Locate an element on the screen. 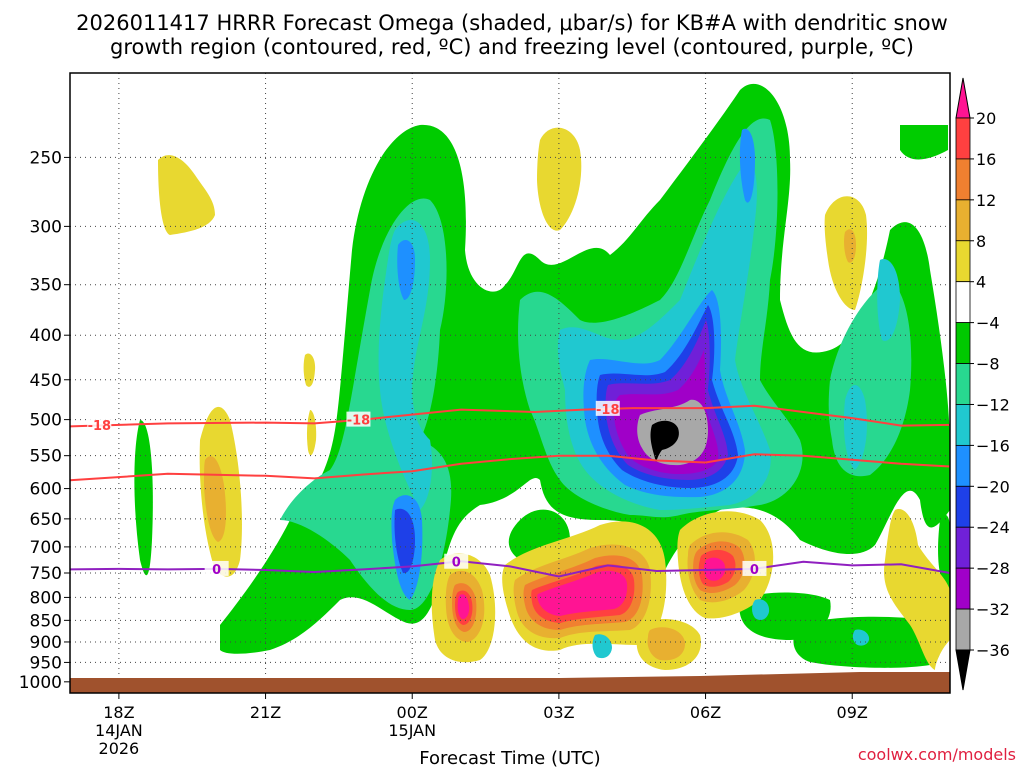 This screenshot has height=772, width=1024. colorbar-label: −8 is located at coordinates (988, 364).